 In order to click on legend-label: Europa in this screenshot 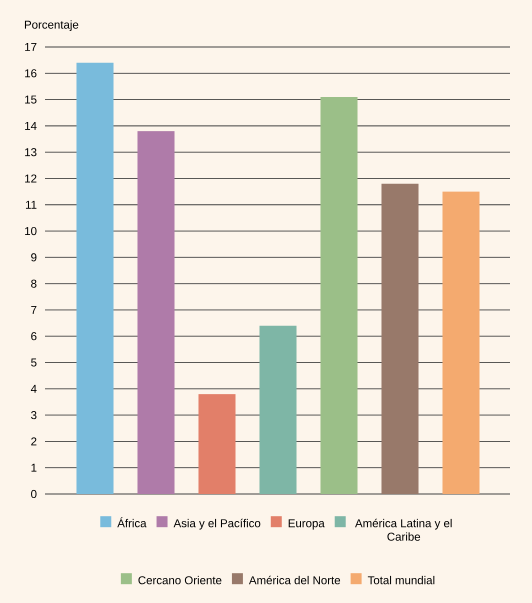, I will do `click(306, 524)`.